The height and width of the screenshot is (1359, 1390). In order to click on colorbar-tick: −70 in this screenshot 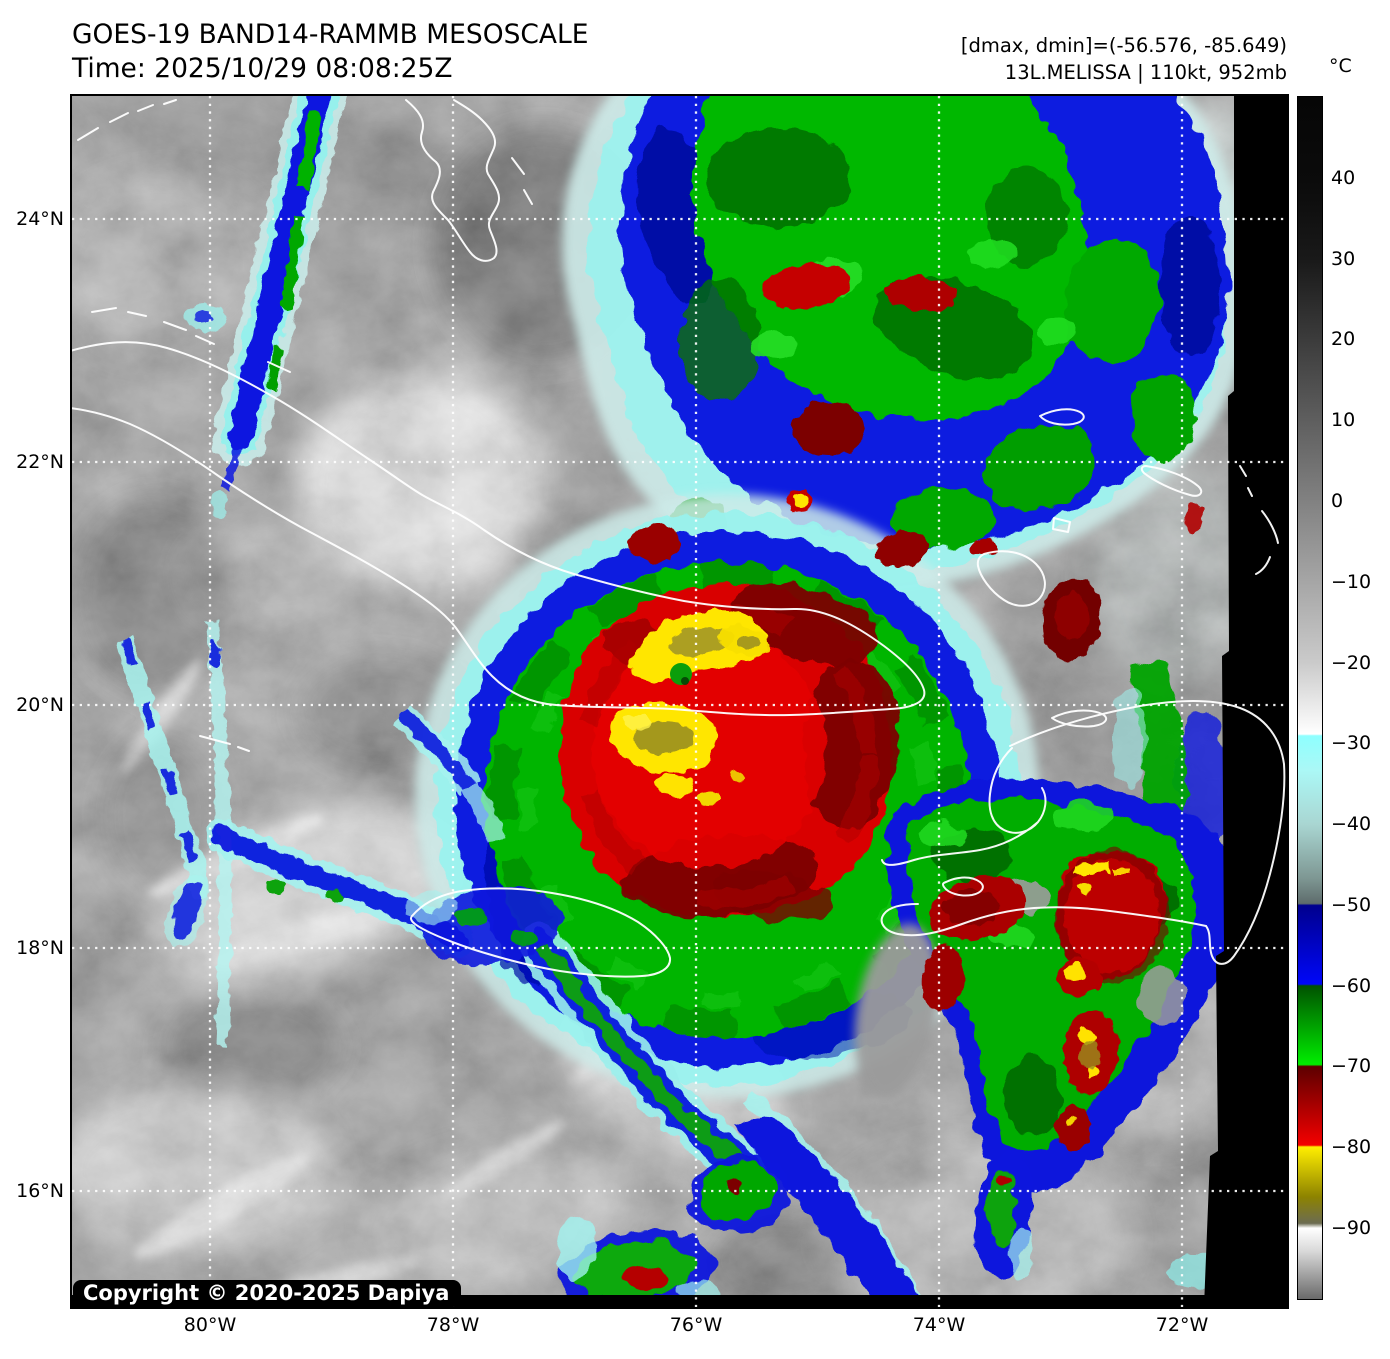, I will do `click(1351, 1066)`.